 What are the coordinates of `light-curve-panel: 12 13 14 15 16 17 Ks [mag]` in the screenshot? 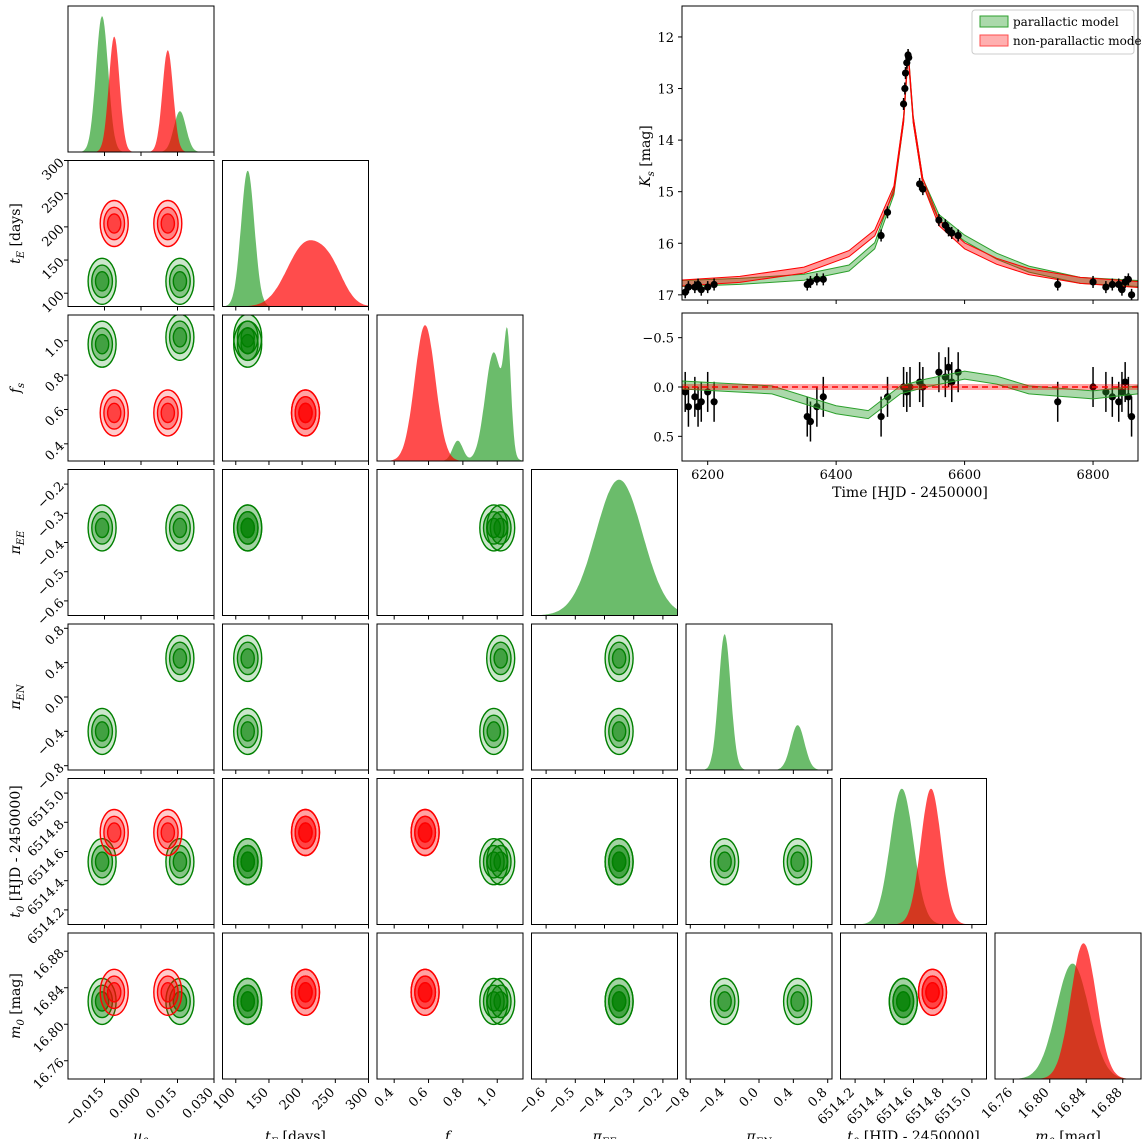 It's located at (888, 154).